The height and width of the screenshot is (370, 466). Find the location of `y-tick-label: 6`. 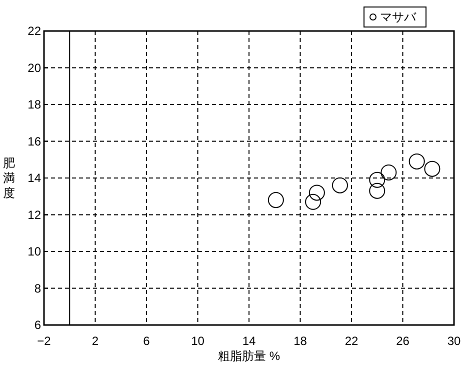

y-tick-label: 6 is located at coordinates (38, 325).